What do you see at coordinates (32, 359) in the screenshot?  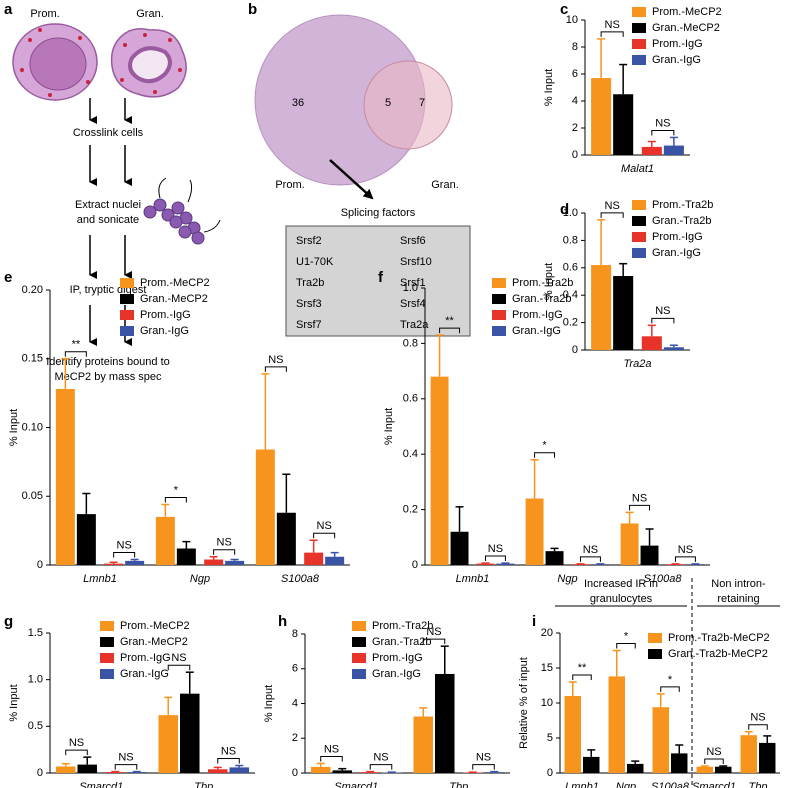 I see `y-tick-label: 0.15` at bounding box center [32, 359].